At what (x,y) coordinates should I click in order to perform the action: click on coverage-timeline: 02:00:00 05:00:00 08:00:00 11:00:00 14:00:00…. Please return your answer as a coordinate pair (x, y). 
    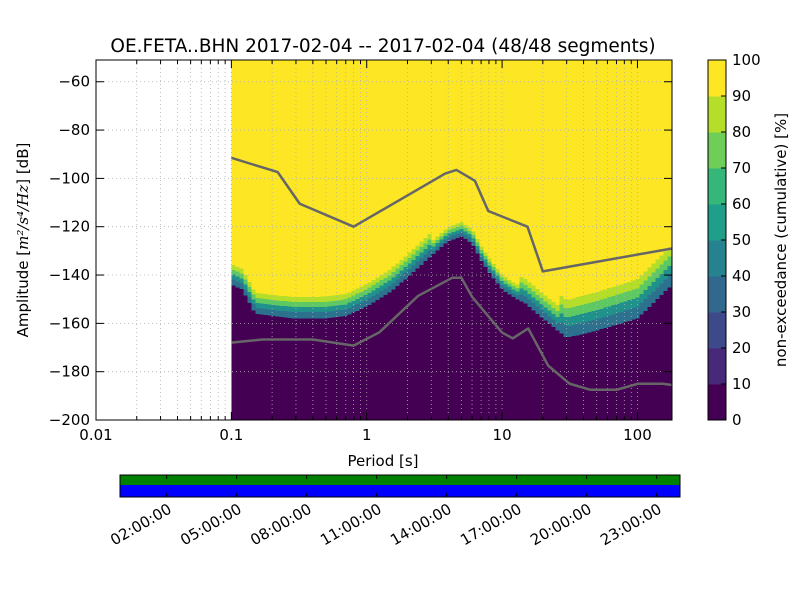
    Looking at the image, I should click on (394, 511).